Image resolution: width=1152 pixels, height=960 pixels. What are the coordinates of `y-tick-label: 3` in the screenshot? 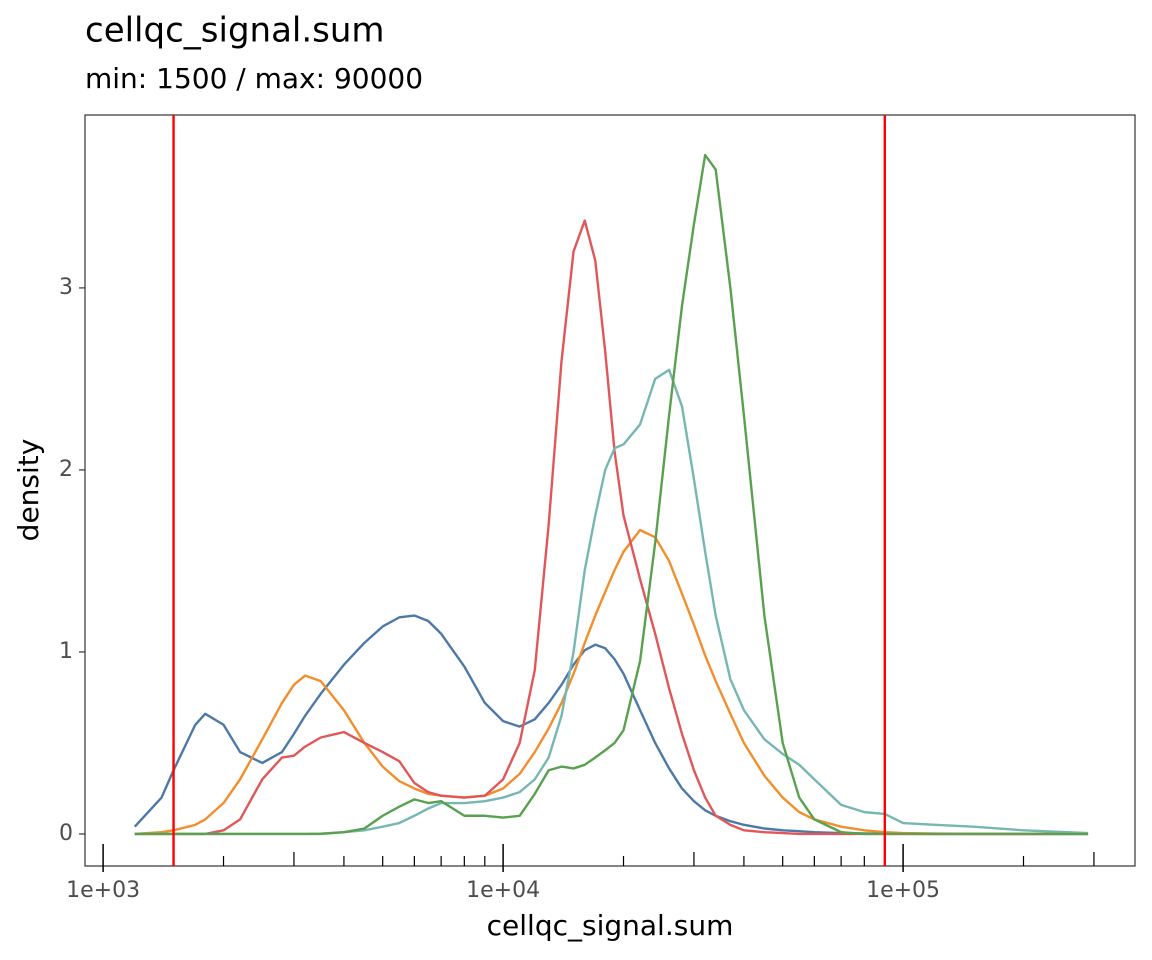 It's located at (66, 287).